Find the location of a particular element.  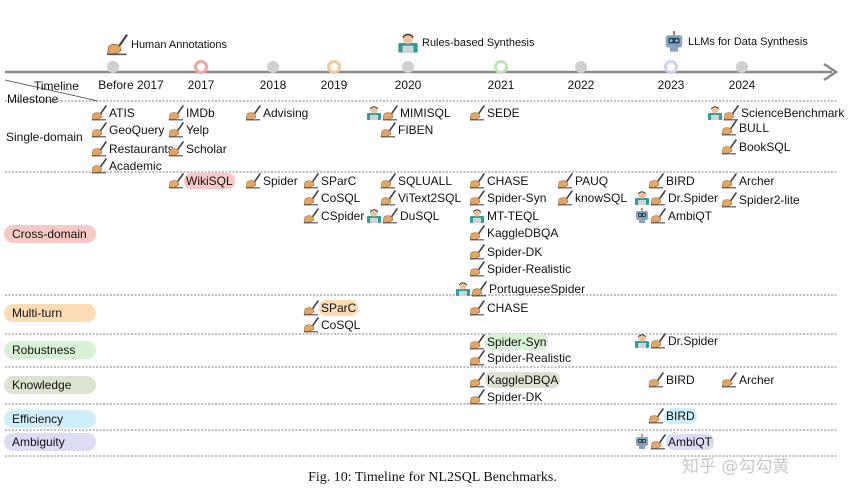

benchmark-item: BIRD is located at coordinates (672, 181).